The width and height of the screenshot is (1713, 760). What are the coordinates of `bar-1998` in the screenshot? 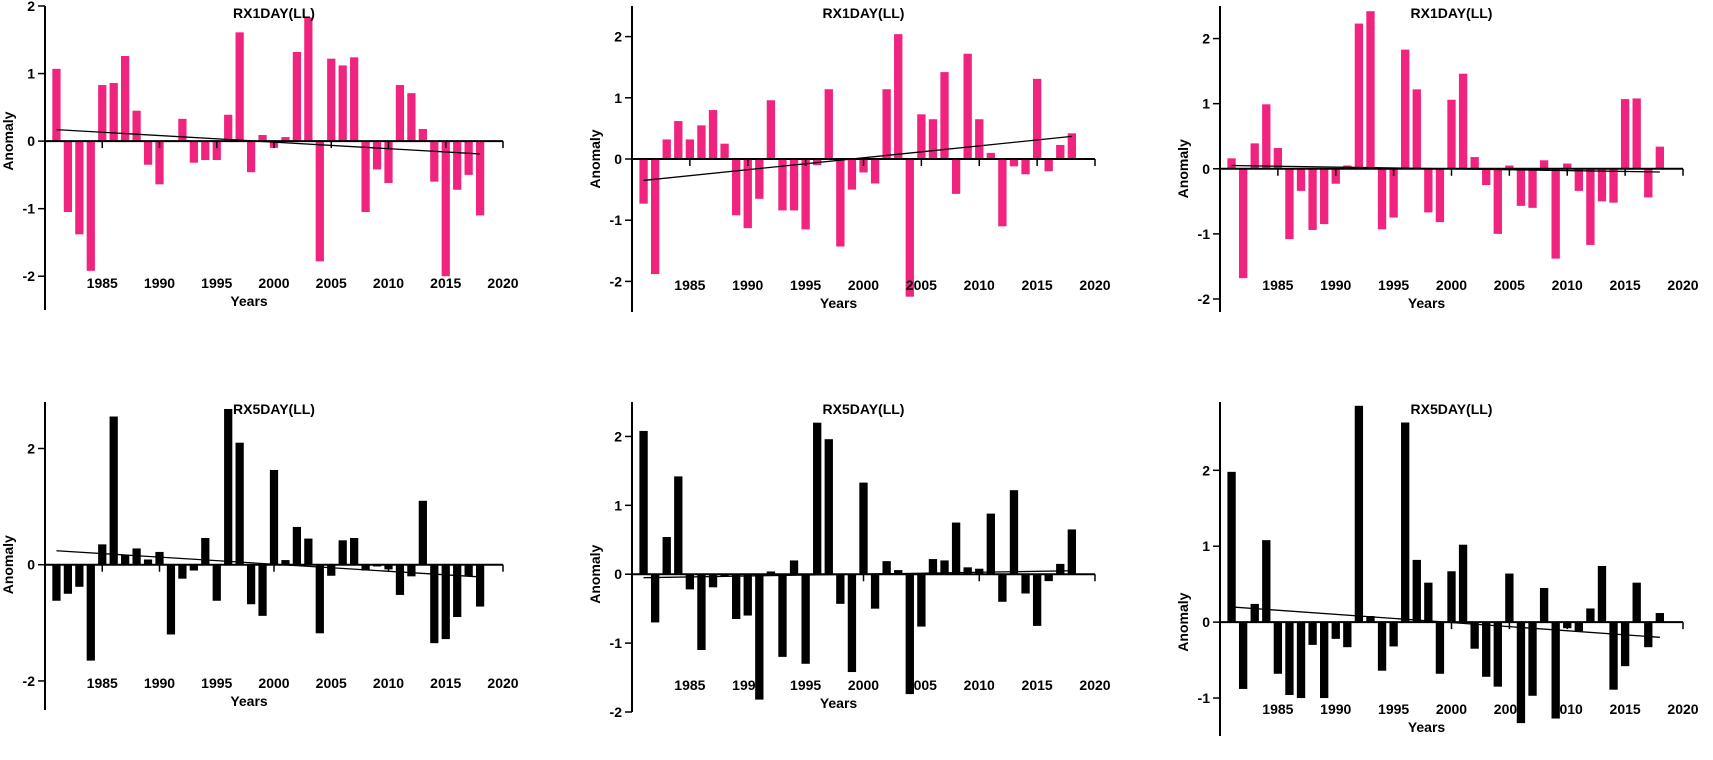 It's located at (251, 157).